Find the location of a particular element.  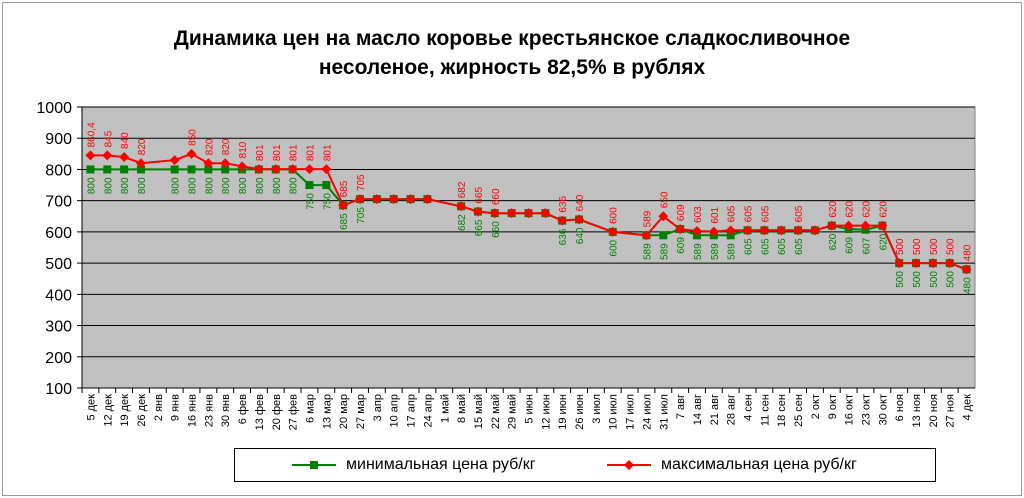

max-data-label: 845 is located at coordinates (108, 138).